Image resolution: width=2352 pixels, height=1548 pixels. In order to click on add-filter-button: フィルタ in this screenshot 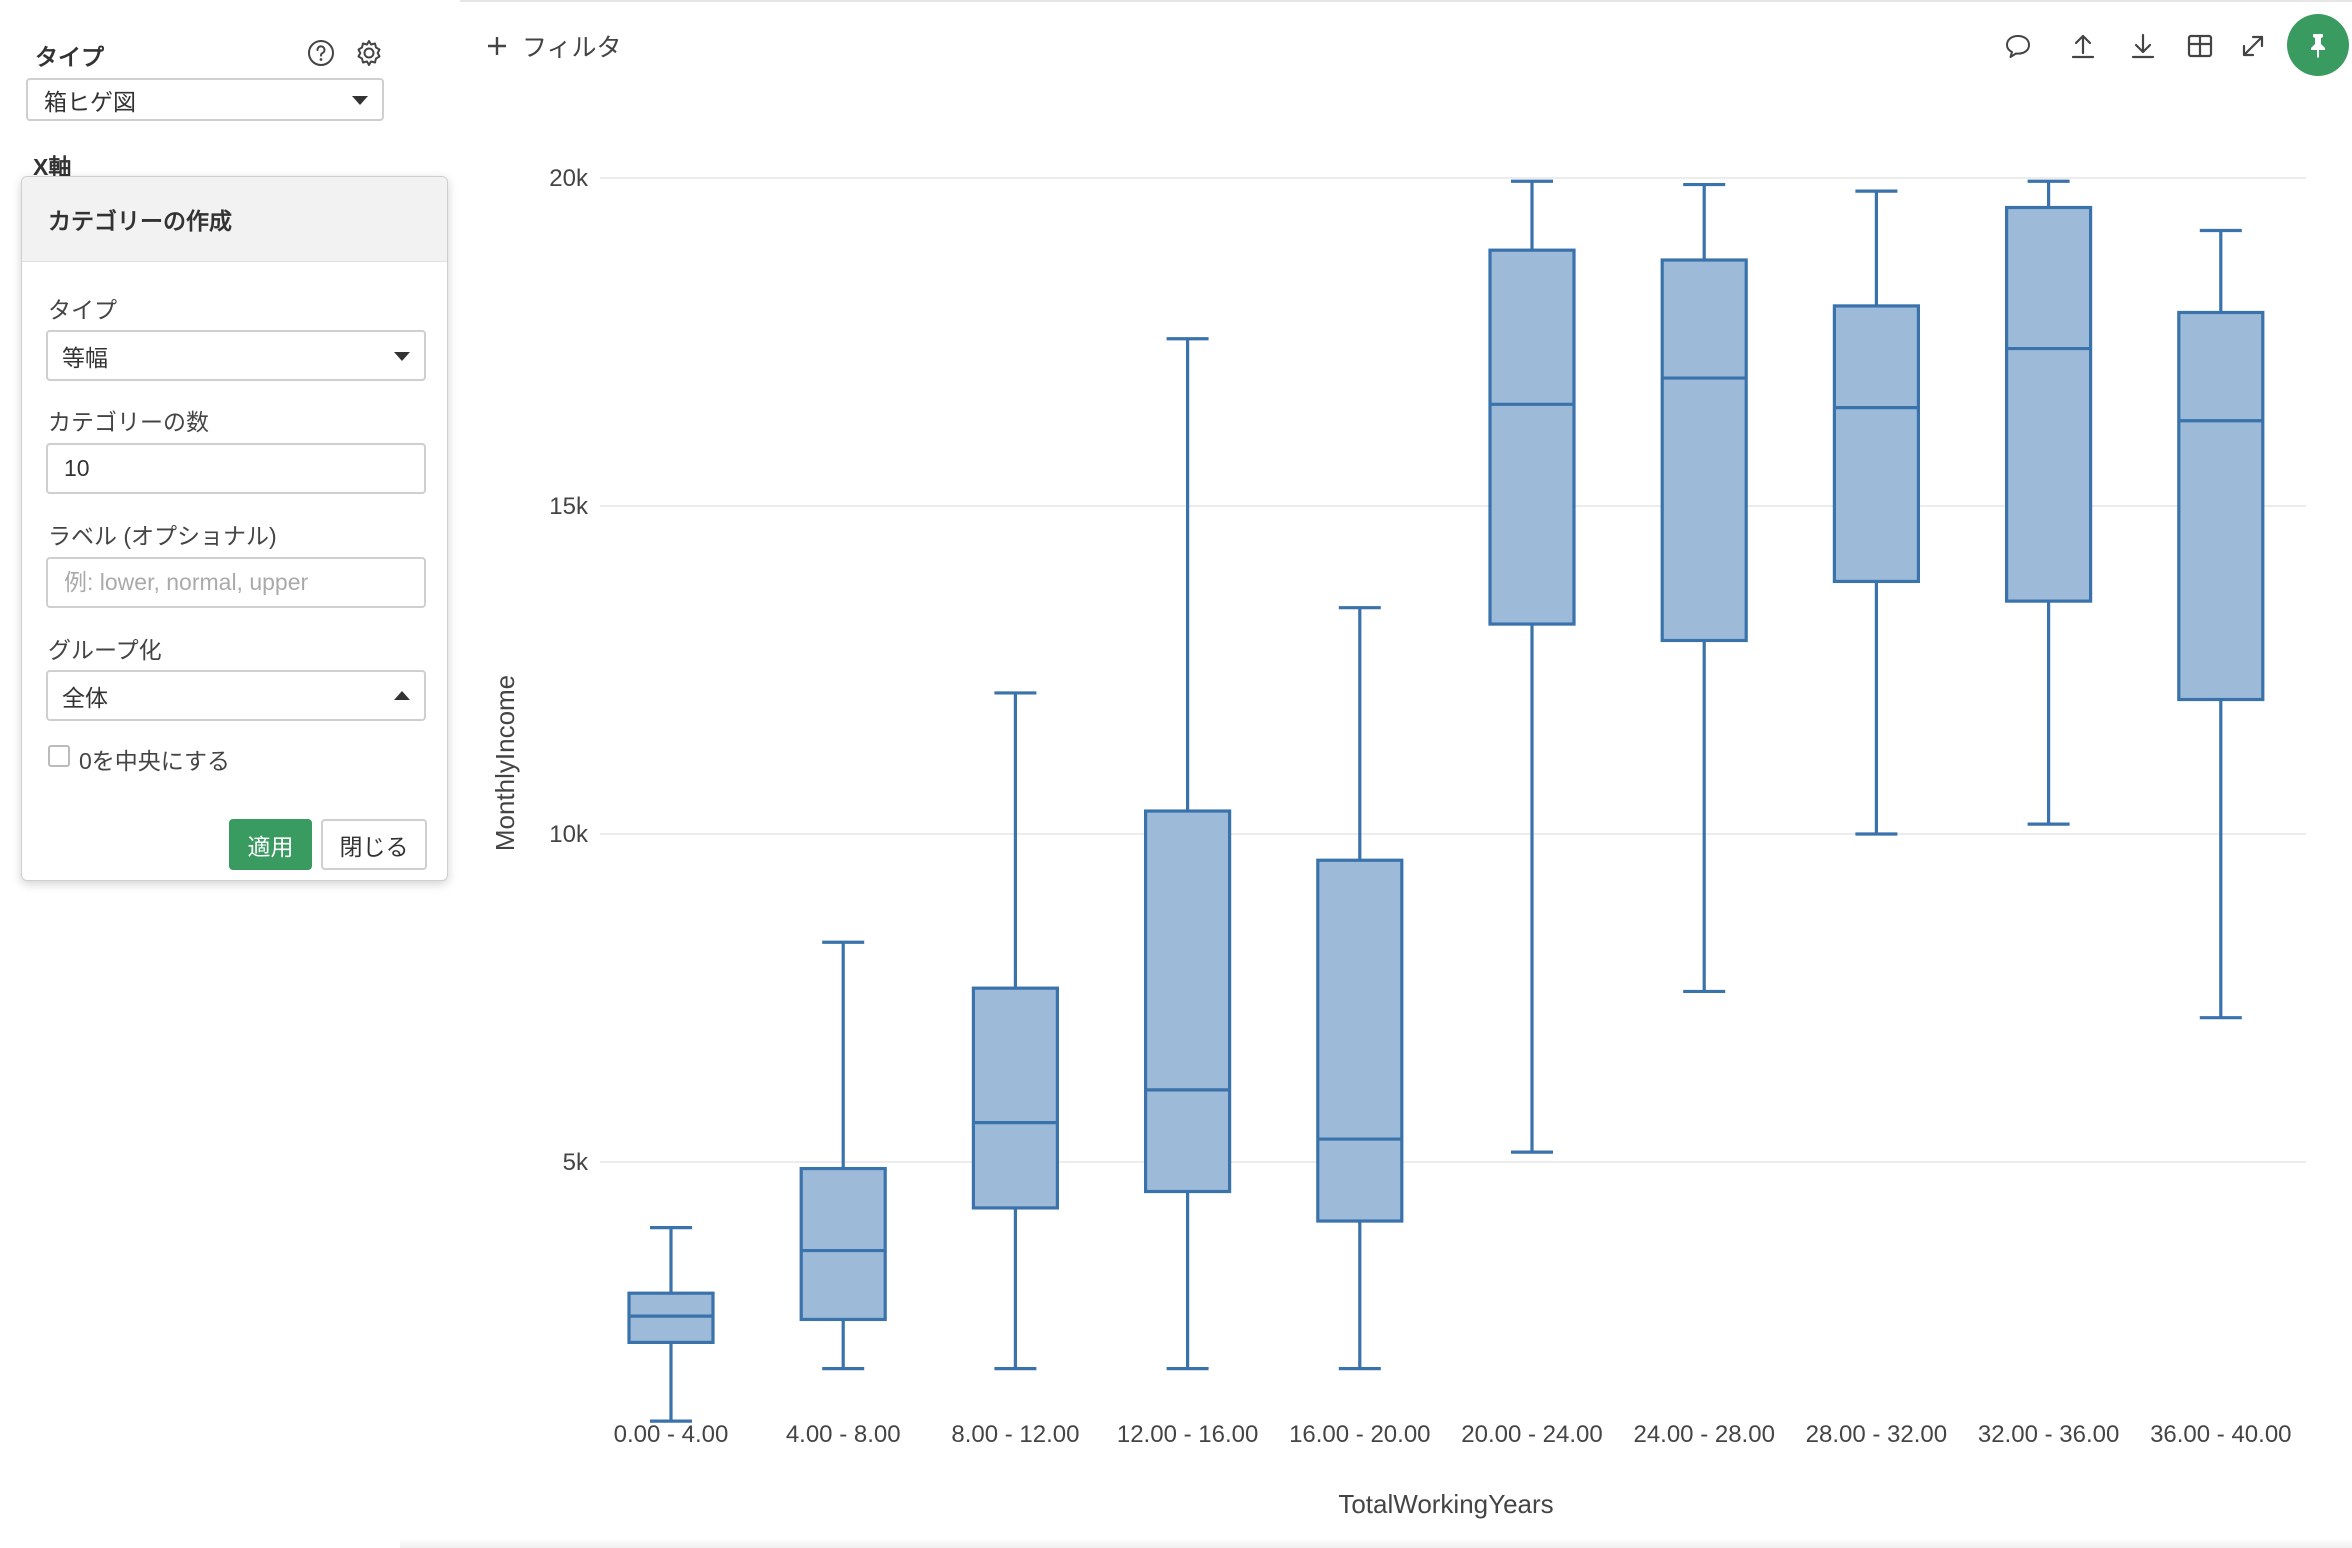, I will do `click(554, 46)`.